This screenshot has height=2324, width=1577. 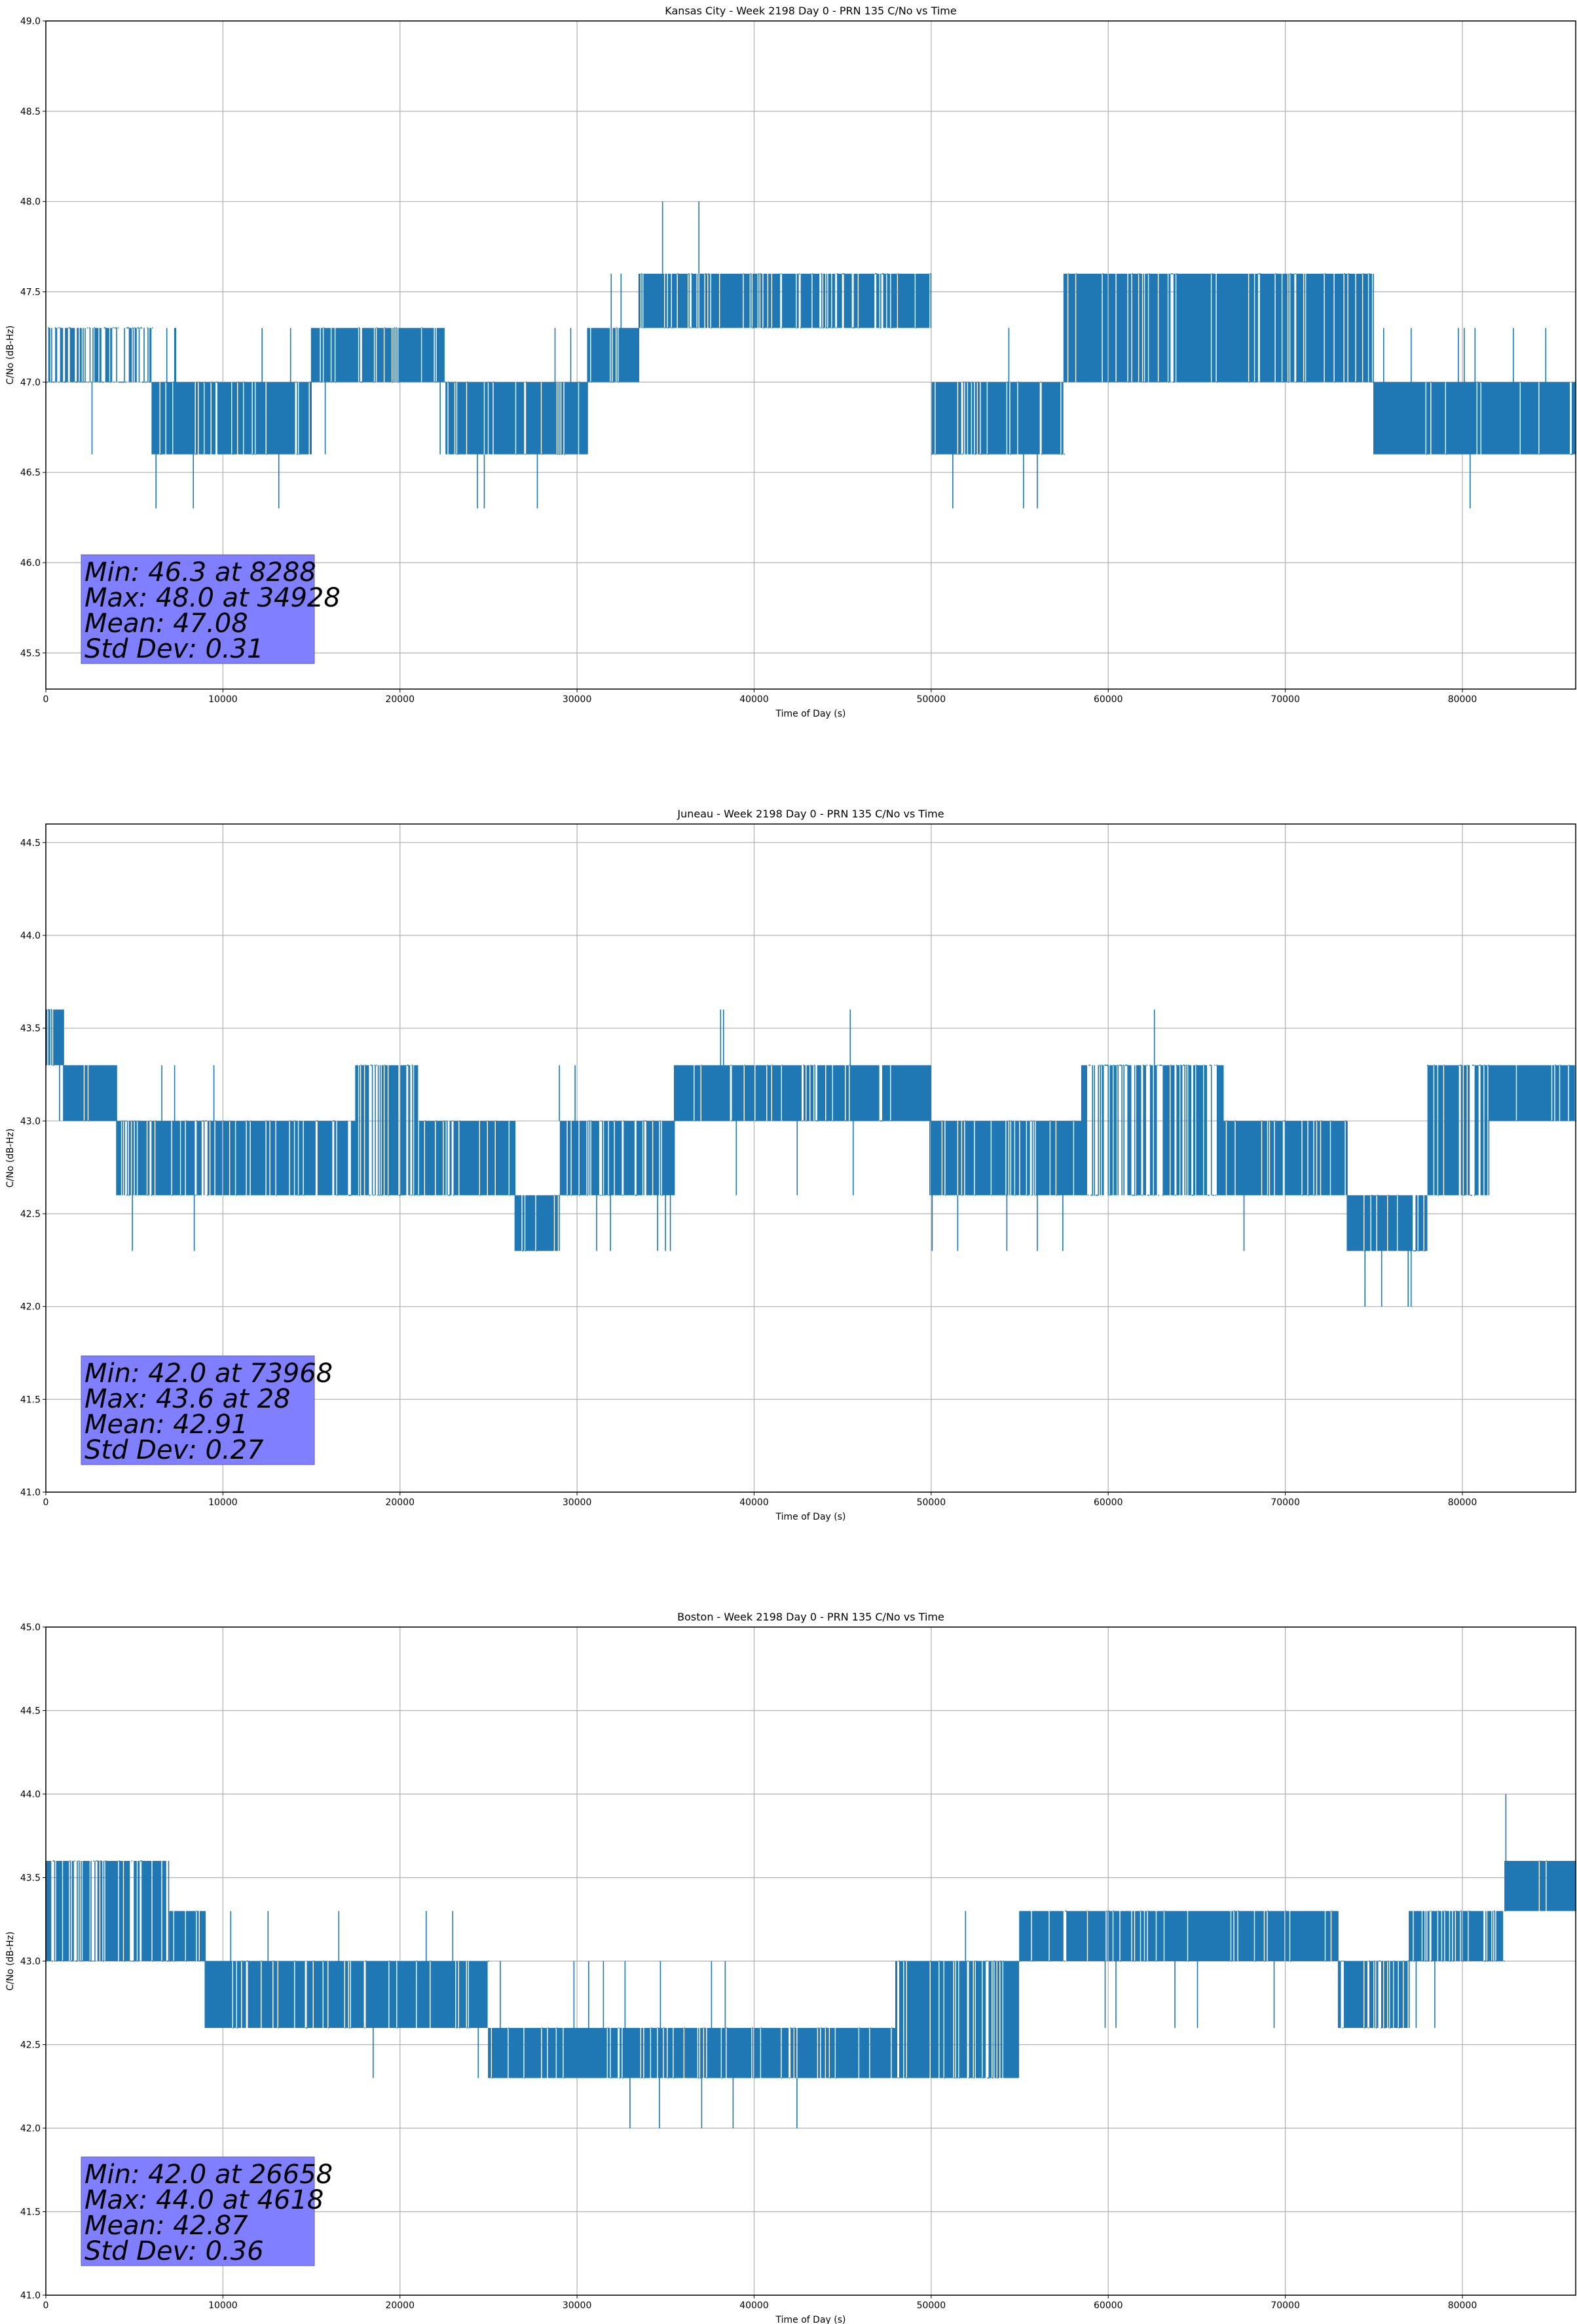 I want to click on y-tick-label: 47.0, so click(x=30, y=382).